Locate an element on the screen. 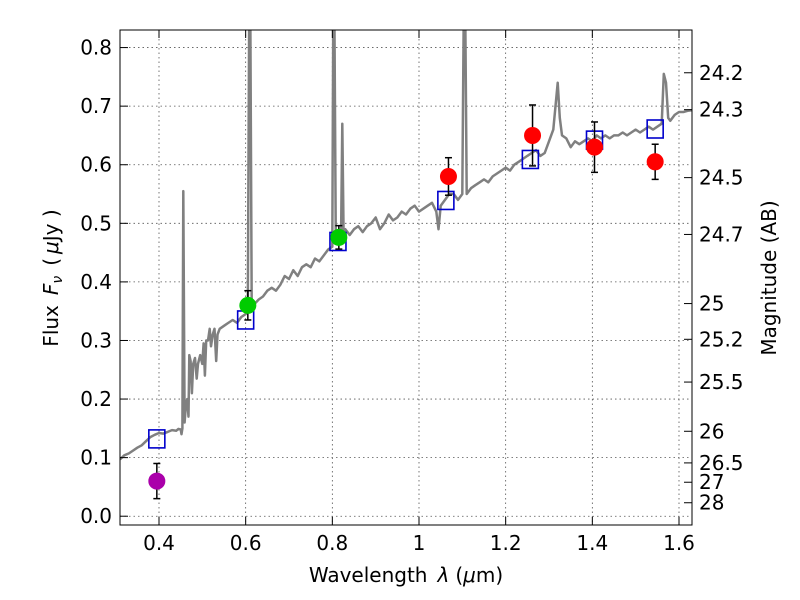 Image resolution: width=800 pixels, height=600 pixels. x-axis-unit-mu: μ is located at coordinates (469, 575).